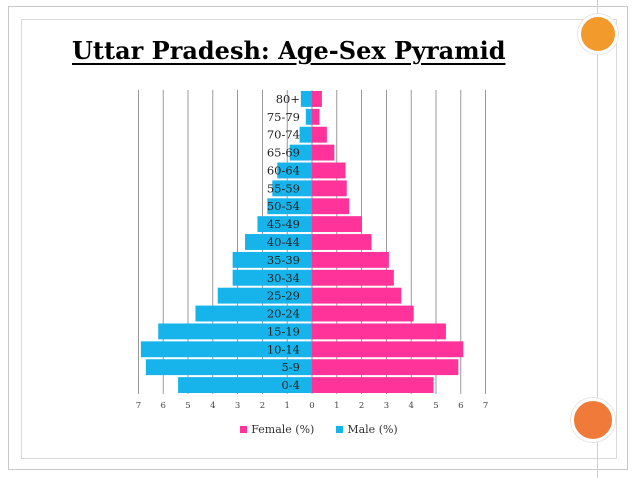  I want to click on legend-label-male: Male (%), so click(372, 429).